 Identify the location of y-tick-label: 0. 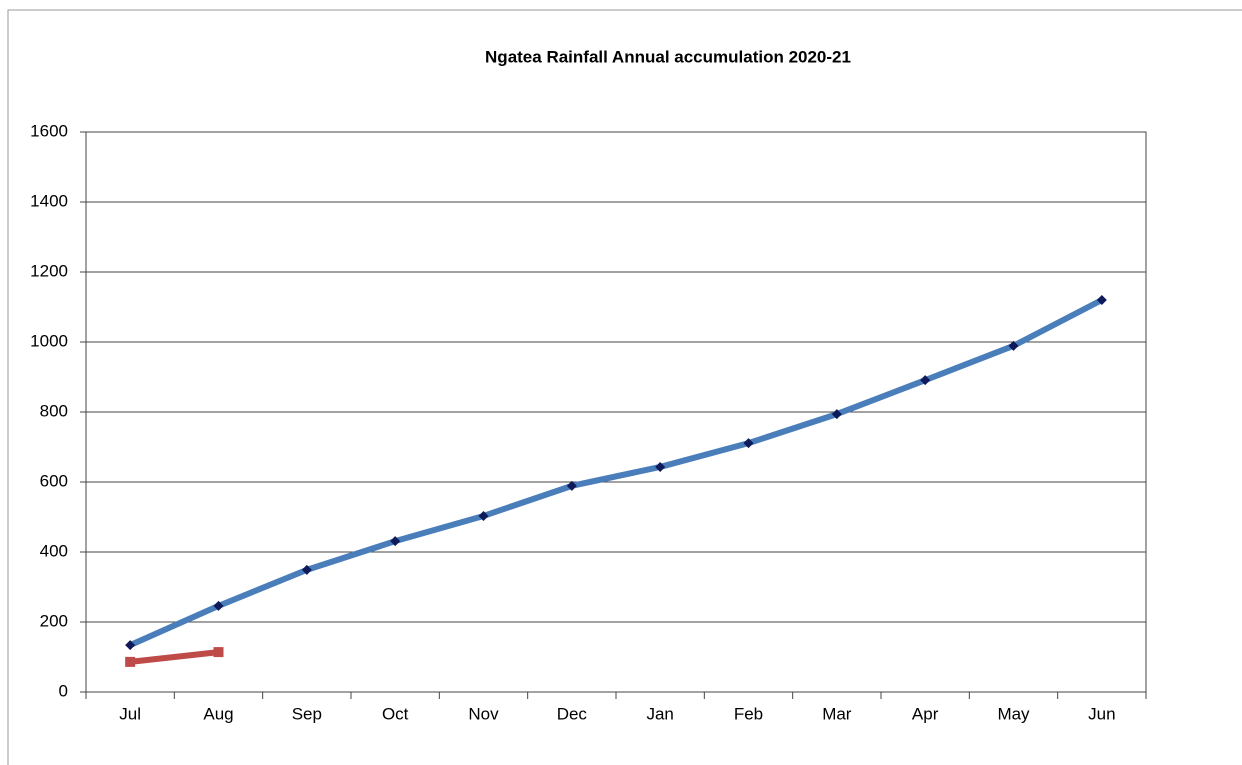
(63, 690).